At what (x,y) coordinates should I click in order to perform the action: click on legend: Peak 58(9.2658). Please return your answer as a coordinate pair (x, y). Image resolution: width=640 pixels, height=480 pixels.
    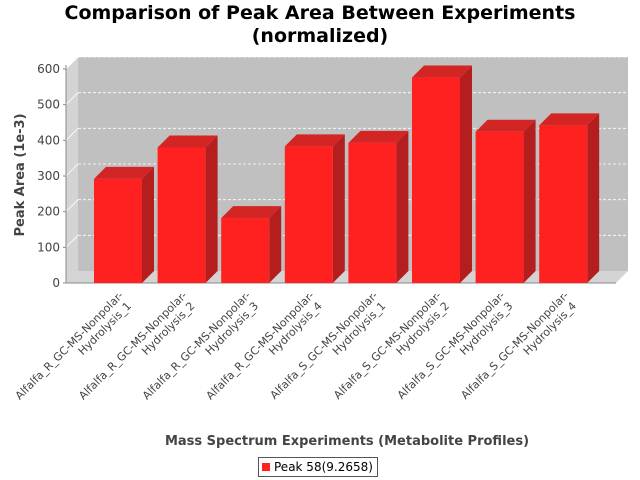
    Looking at the image, I should click on (318, 467).